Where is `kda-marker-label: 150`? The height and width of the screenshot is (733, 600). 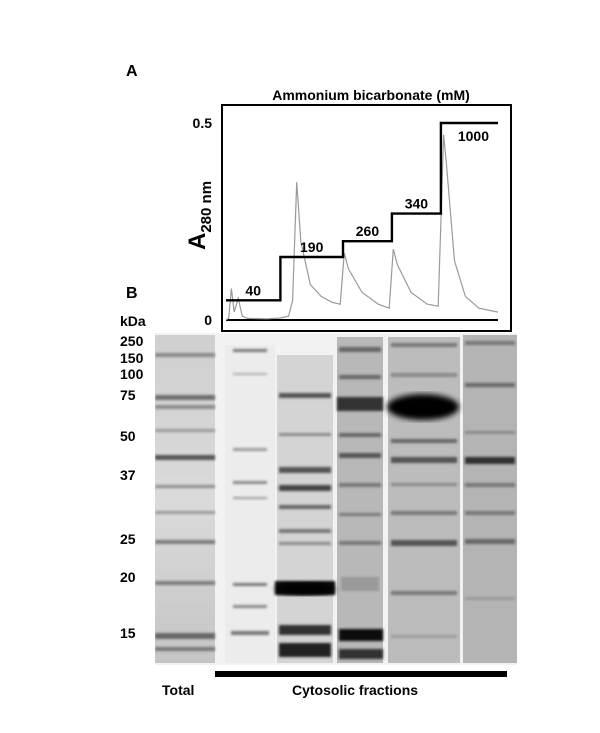 kda-marker-label: 150 is located at coordinates (132, 358).